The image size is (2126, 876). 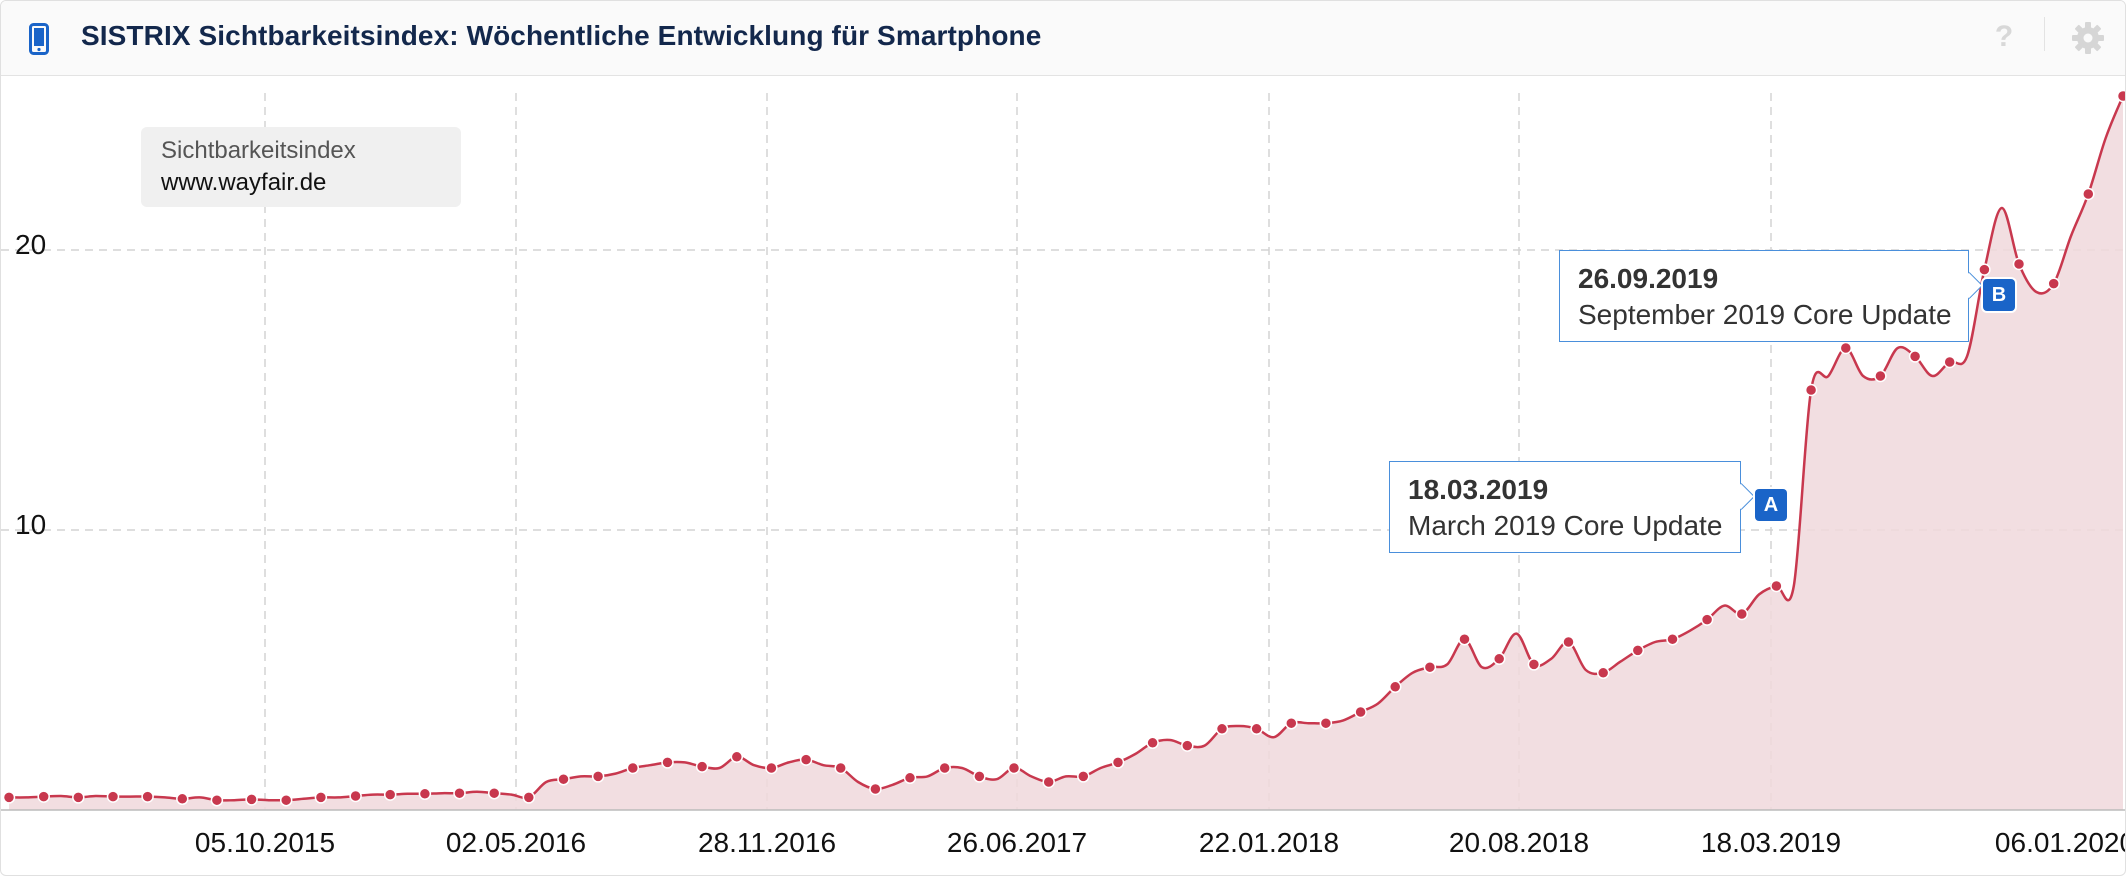 What do you see at coordinates (1771, 842) in the screenshot?
I see `x-tick-label: 18.03.2019` at bounding box center [1771, 842].